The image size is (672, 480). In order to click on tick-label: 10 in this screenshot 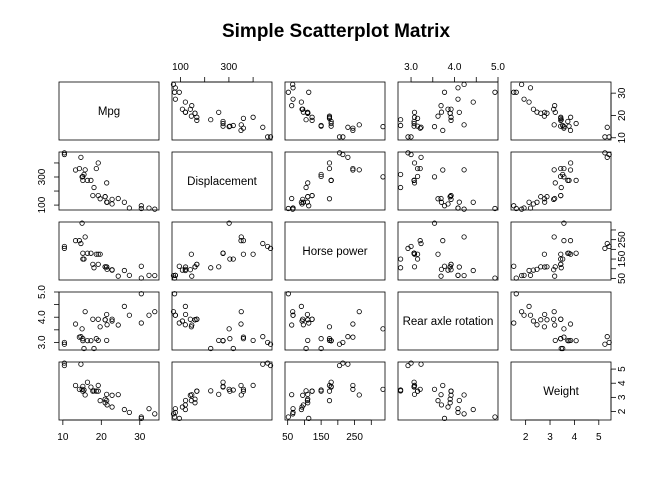, I will do `click(63, 437)`.